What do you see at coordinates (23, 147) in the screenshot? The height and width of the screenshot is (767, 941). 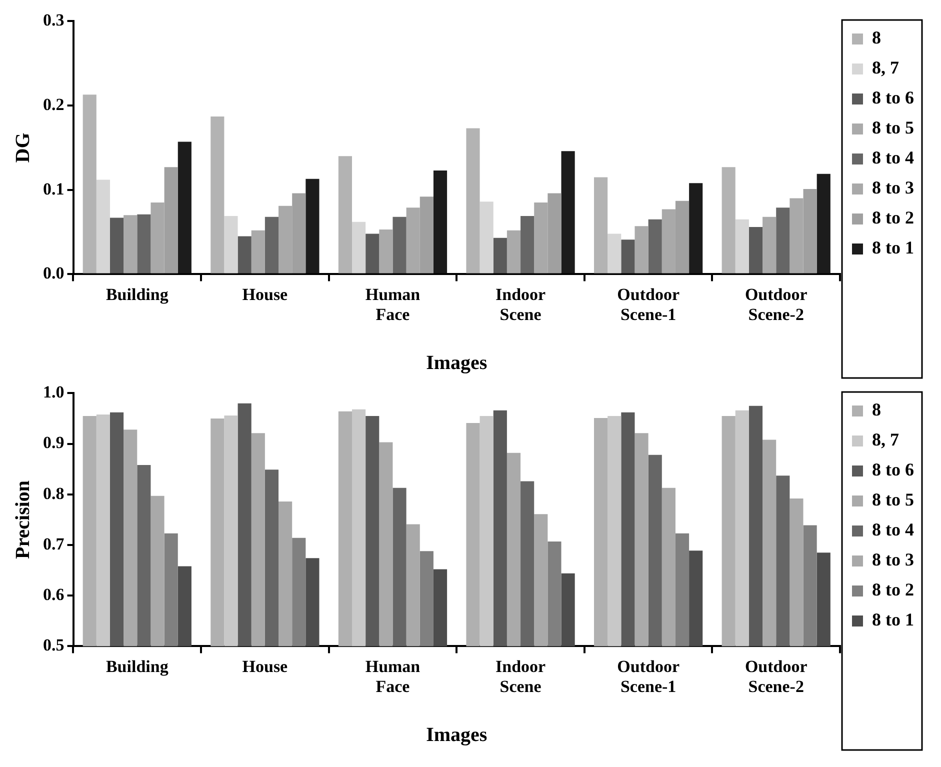 I see `y-axis-title: DG` at bounding box center [23, 147].